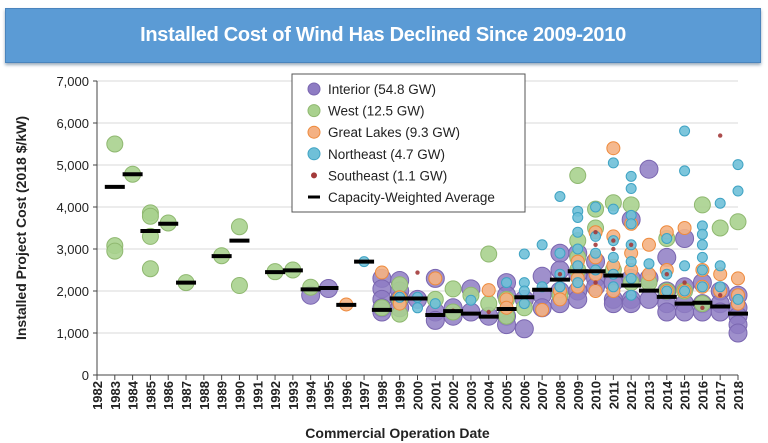 The width and height of the screenshot is (768, 443). I want to click on x-tick-label: 1985, so click(150, 395).